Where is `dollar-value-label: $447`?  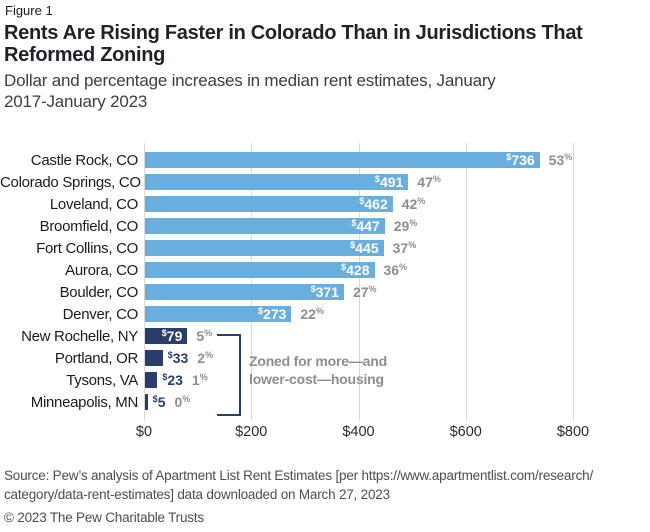 dollar-value-label: $447 is located at coordinates (365, 226).